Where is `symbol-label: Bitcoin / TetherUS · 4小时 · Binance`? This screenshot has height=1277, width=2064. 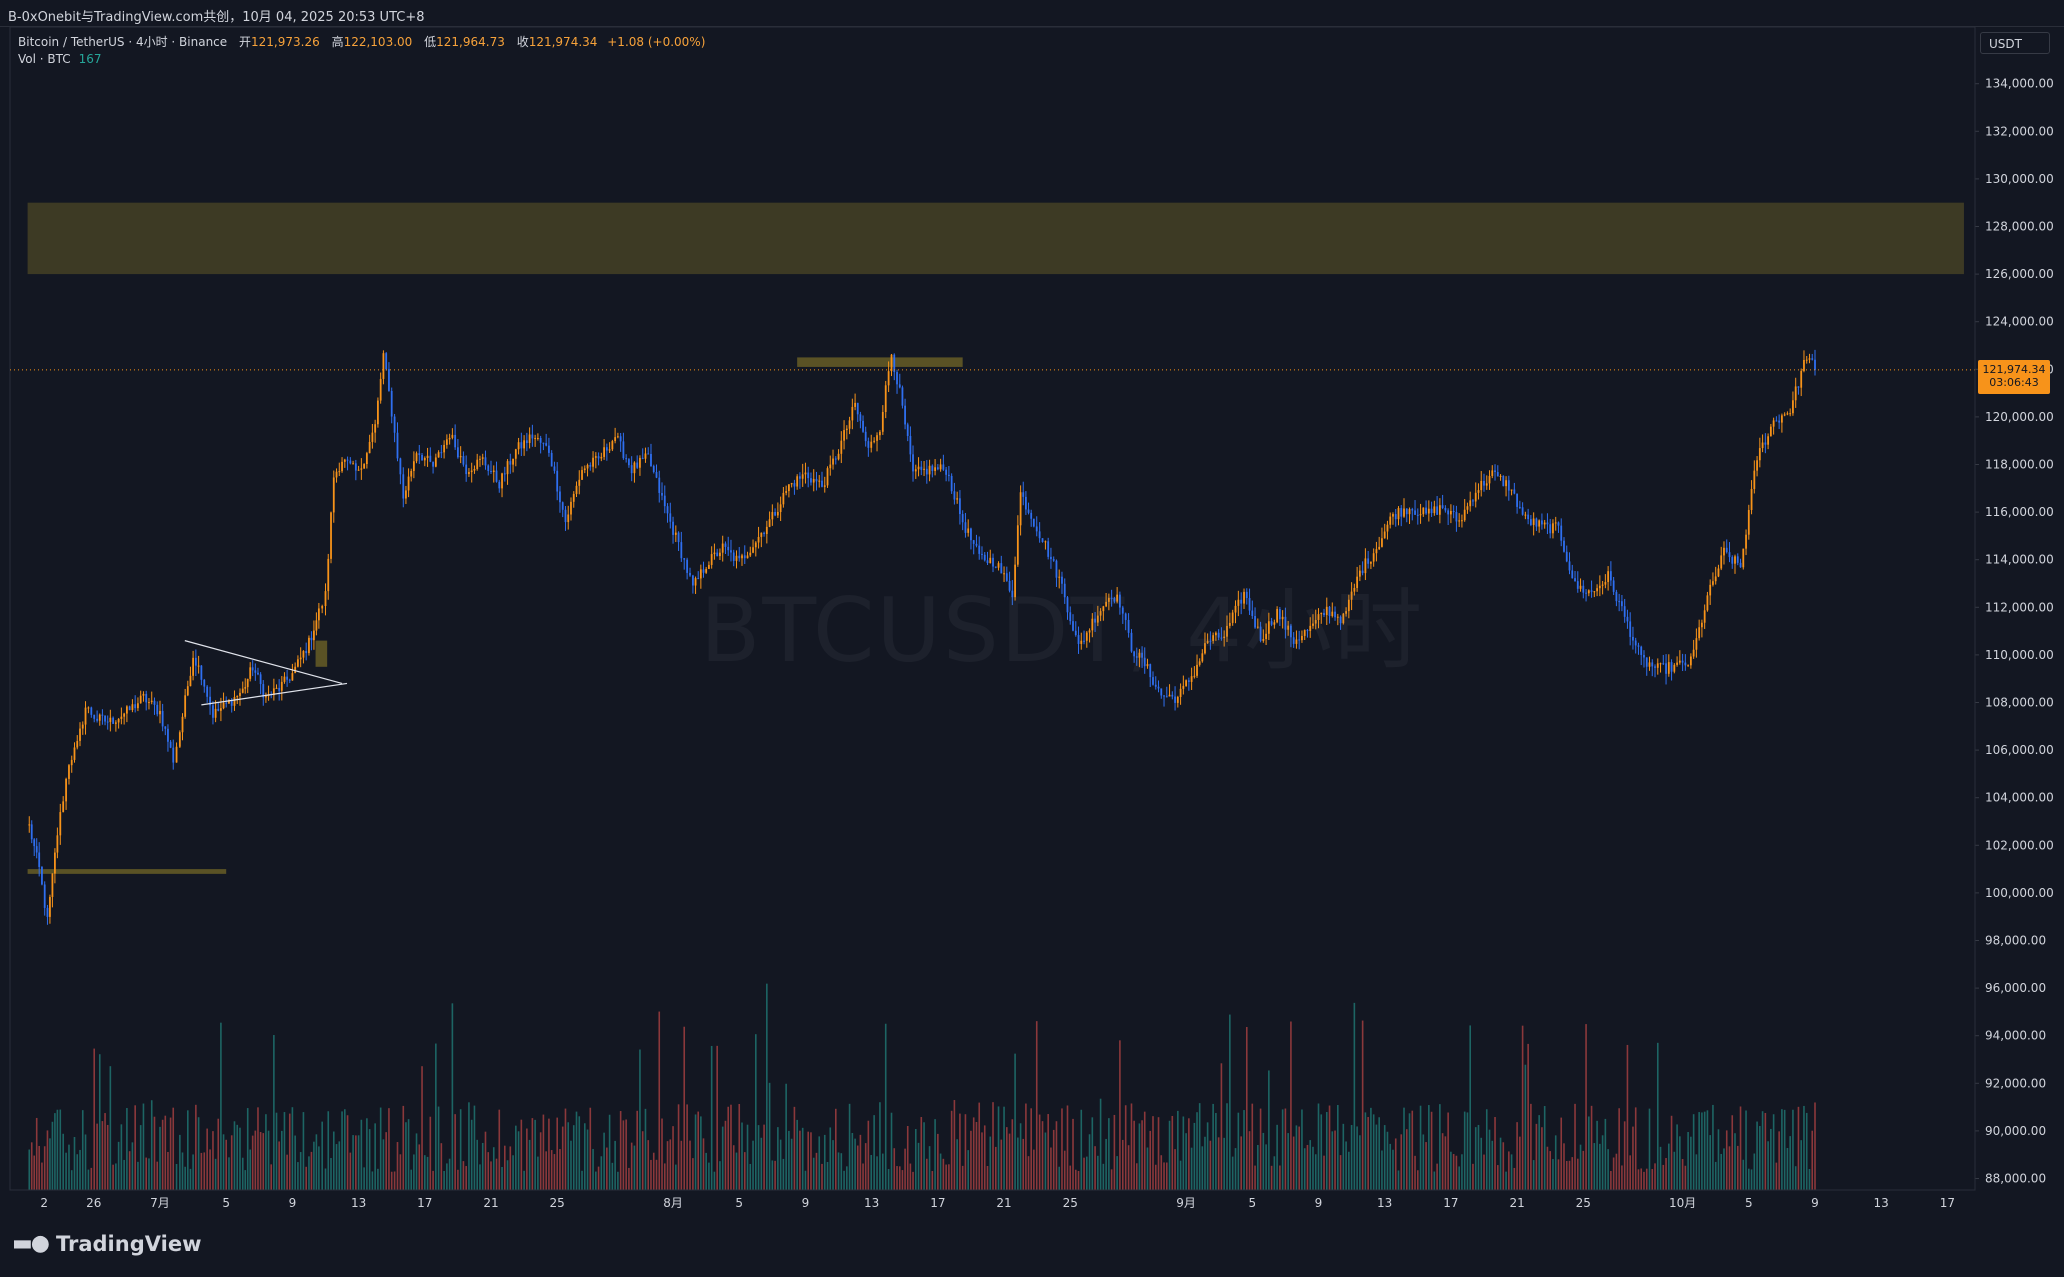 symbol-label: Bitcoin / TetherUS · 4小时 · Binance is located at coordinates (123, 42).